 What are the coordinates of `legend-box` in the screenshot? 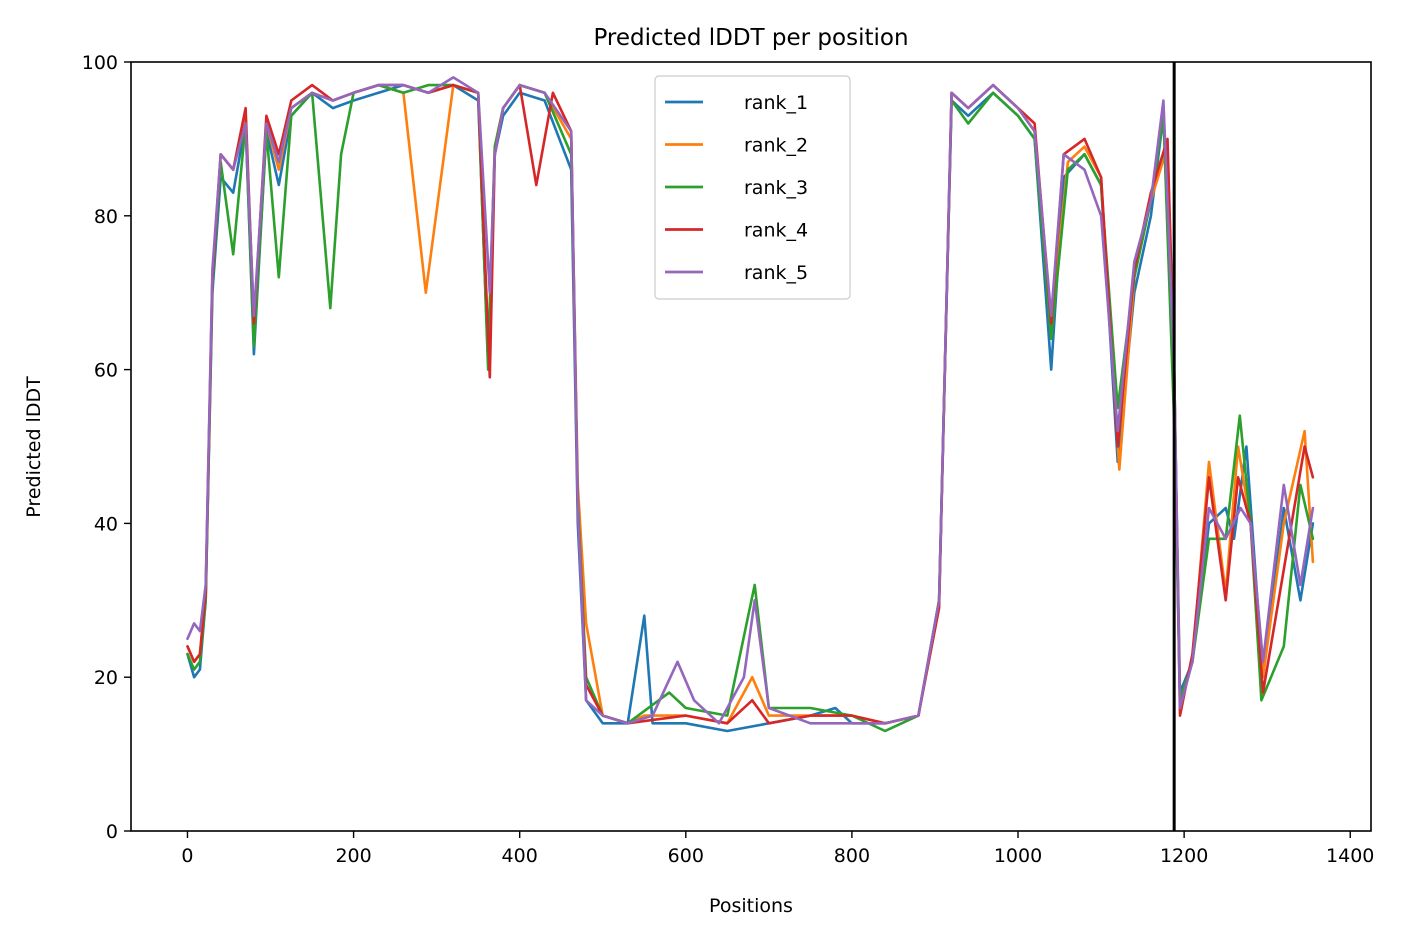 It's located at (752, 187).